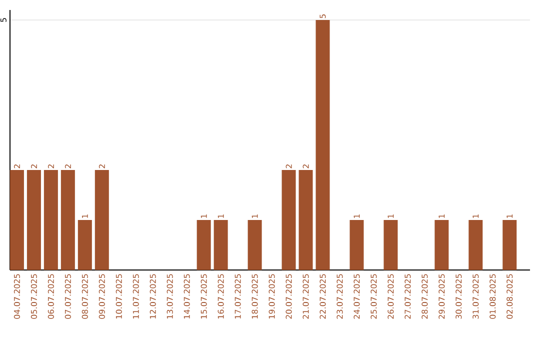 Image resolution: width=540 pixels, height=340 pixels. What do you see at coordinates (339, 296) in the screenshot?
I see `x-tick-label: 23.07.2025` at bounding box center [339, 296].